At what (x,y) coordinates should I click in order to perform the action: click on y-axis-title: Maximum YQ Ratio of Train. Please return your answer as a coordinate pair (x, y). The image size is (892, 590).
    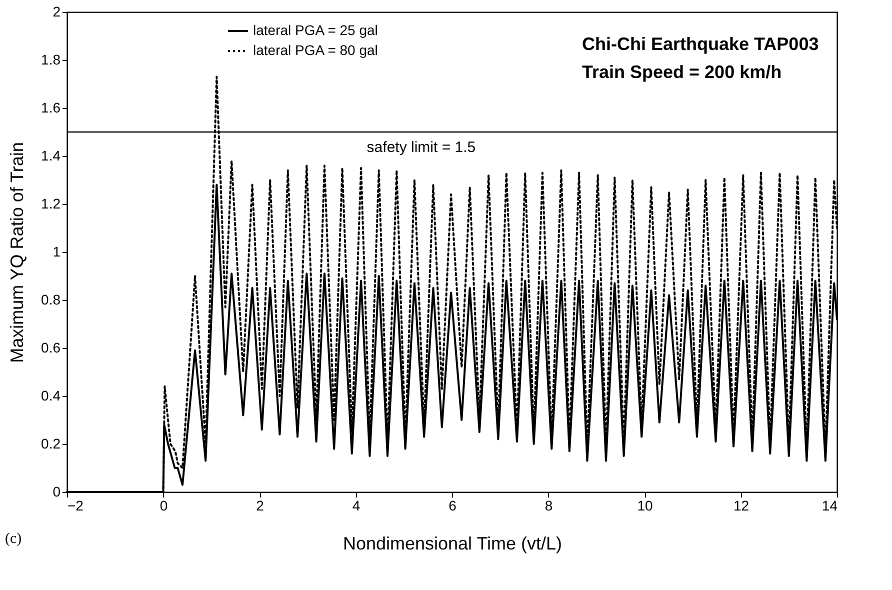
    Looking at the image, I should click on (17, 252).